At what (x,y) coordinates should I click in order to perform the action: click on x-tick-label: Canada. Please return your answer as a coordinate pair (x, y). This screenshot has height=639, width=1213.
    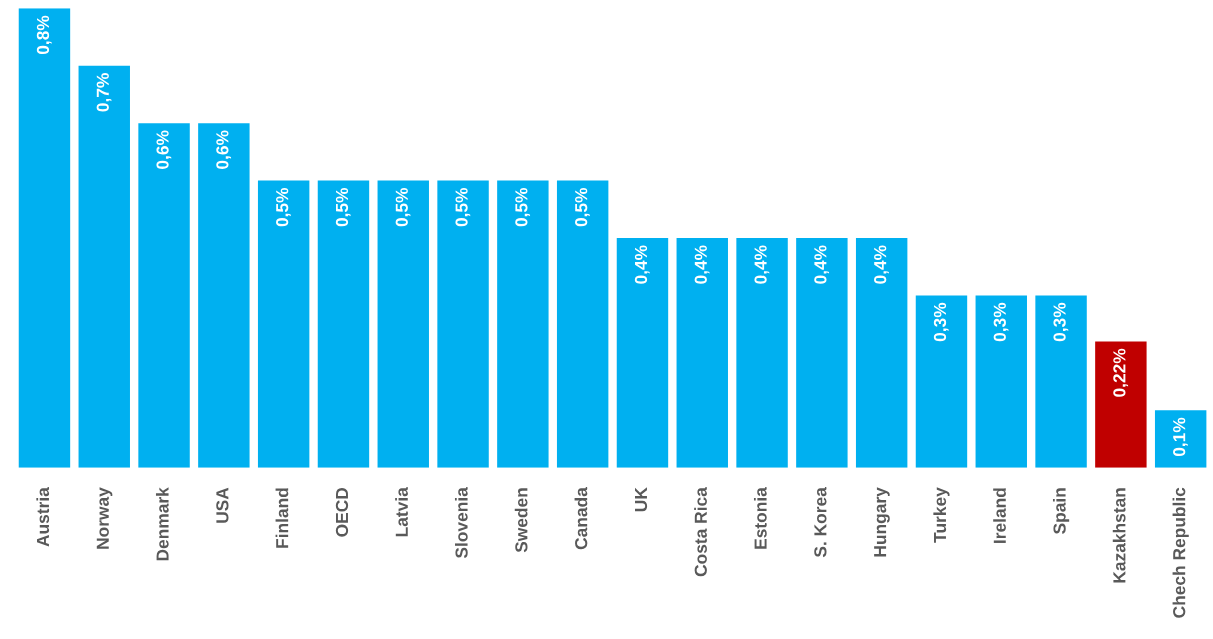
    Looking at the image, I should click on (581, 518).